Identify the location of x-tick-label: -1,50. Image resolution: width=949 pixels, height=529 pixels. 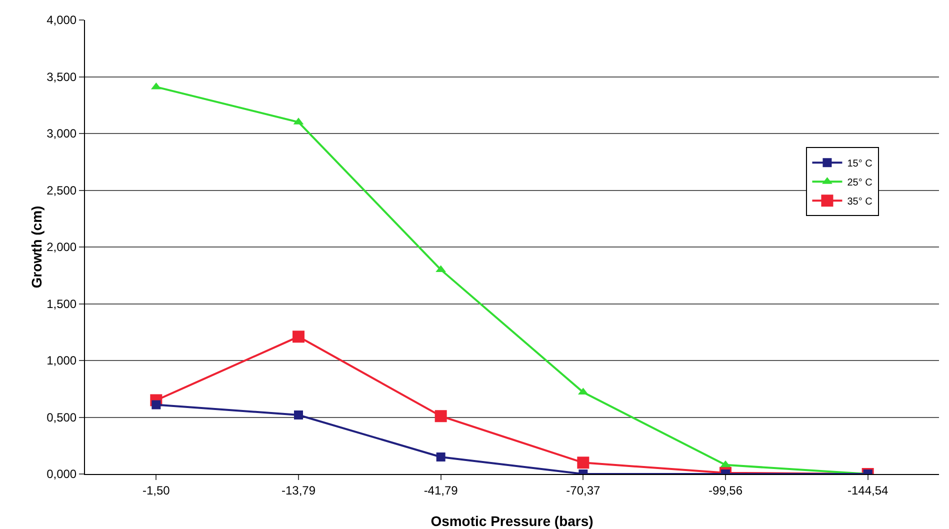
(156, 490).